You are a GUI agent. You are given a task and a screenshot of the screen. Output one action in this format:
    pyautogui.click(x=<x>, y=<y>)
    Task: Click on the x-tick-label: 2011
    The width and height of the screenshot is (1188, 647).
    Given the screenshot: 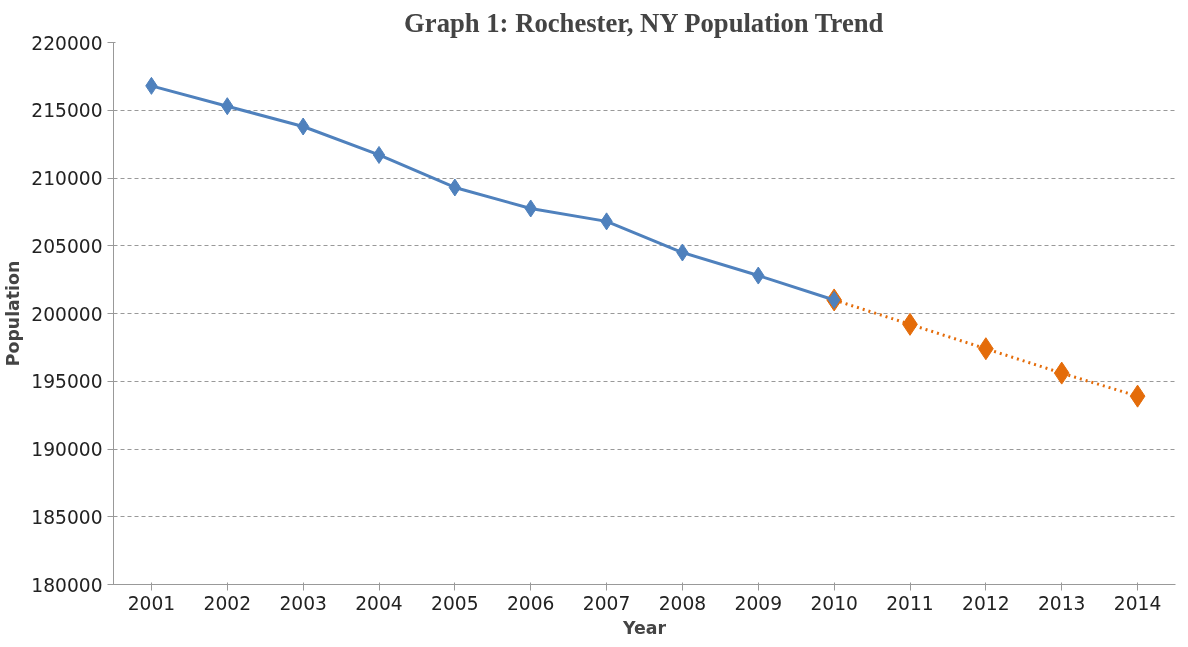 What is the action you would take?
    pyautogui.click(x=910, y=603)
    